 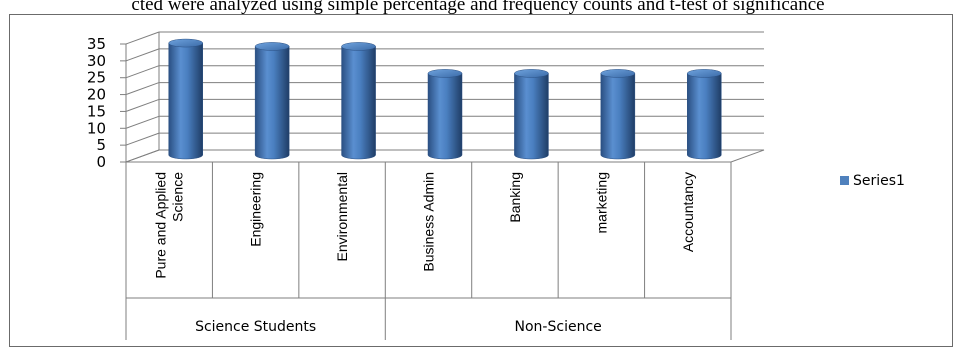 I want to click on group-label: Non-Science, so click(x=558, y=327).